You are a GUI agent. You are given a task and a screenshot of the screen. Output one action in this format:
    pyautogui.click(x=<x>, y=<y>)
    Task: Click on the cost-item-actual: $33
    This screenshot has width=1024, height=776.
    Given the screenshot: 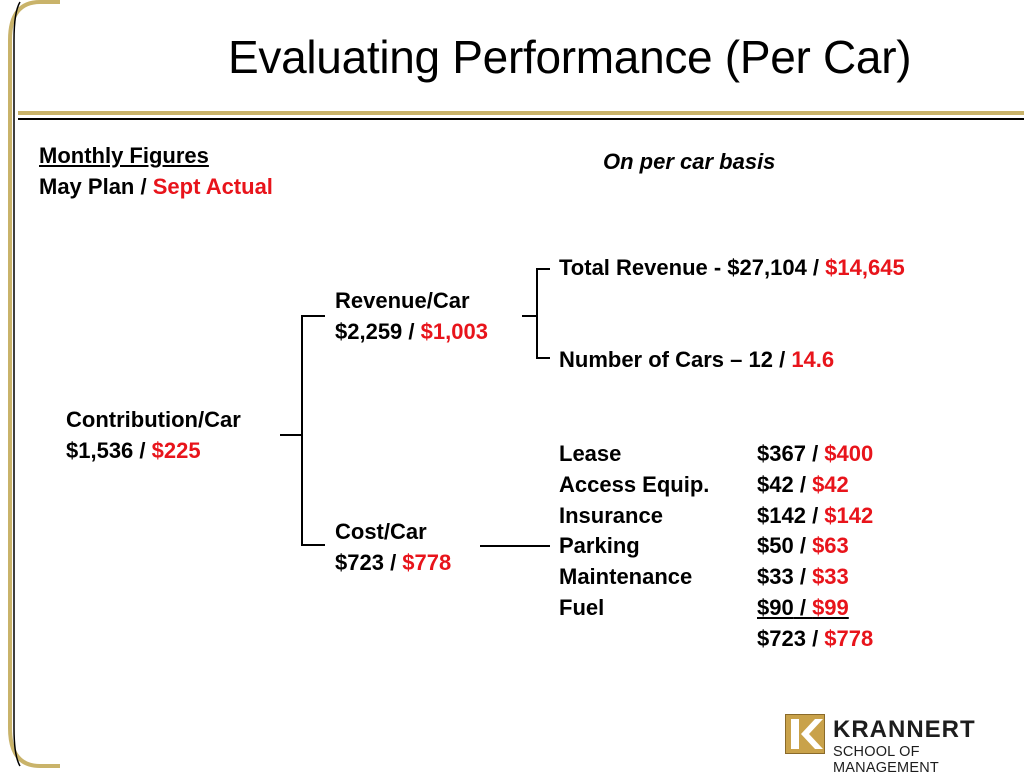 What is the action you would take?
    pyautogui.click(x=830, y=576)
    